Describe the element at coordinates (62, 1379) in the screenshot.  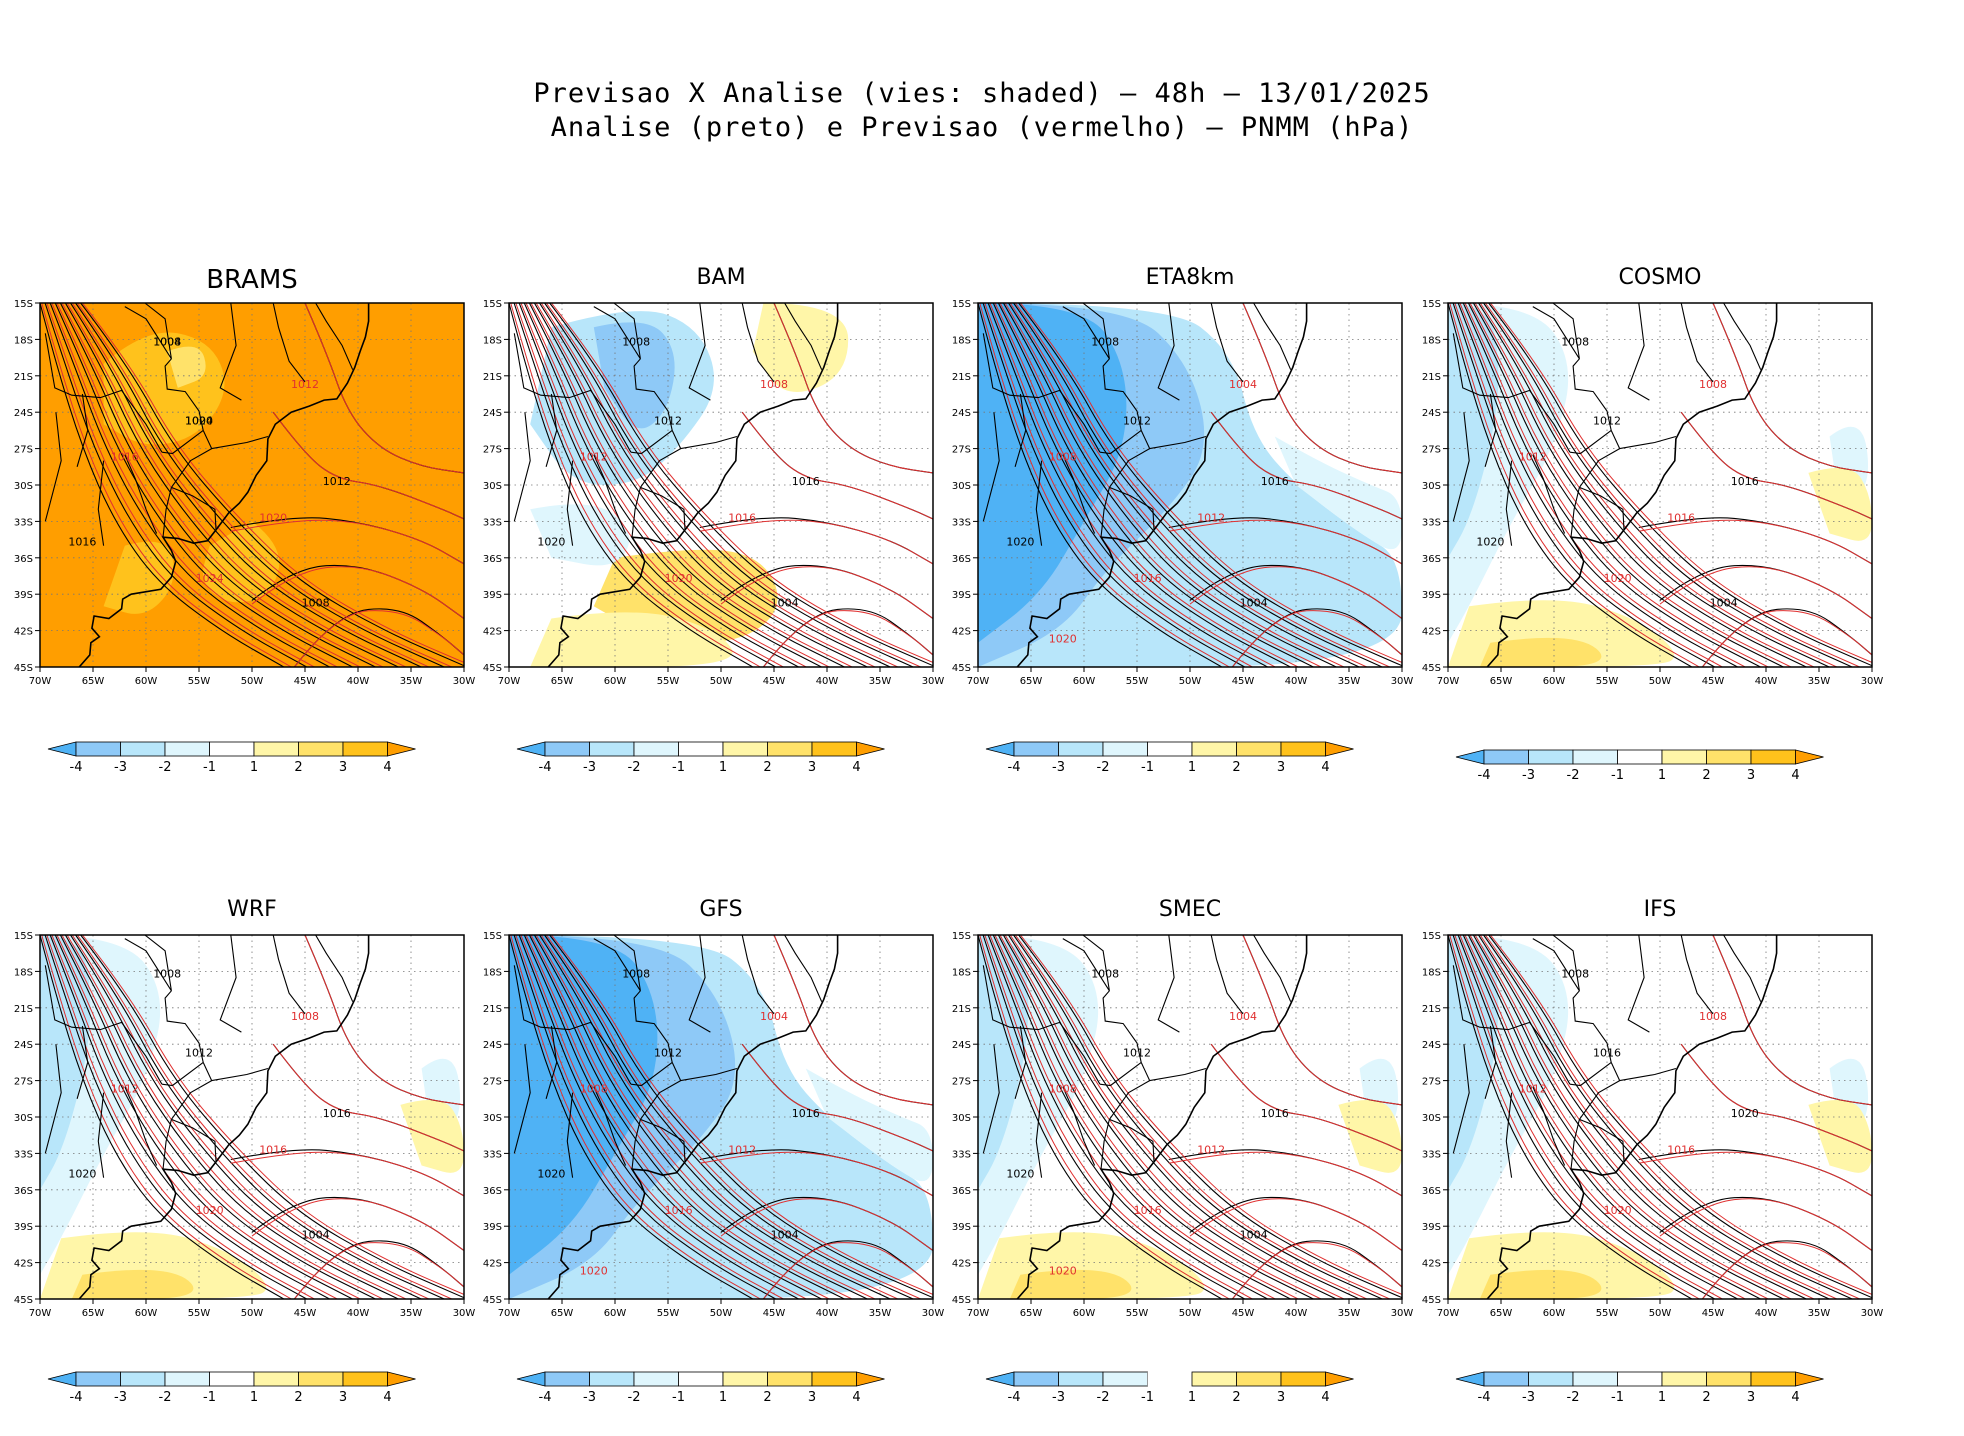
I see `legend-arrow-left` at that location.